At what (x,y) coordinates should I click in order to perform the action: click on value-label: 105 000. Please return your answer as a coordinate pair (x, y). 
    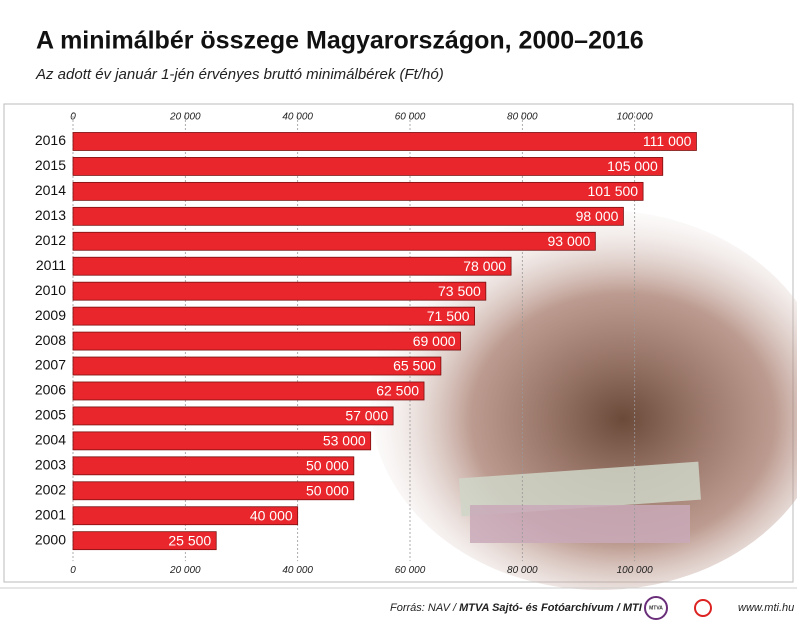
    Looking at the image, I should click on (632, 166).